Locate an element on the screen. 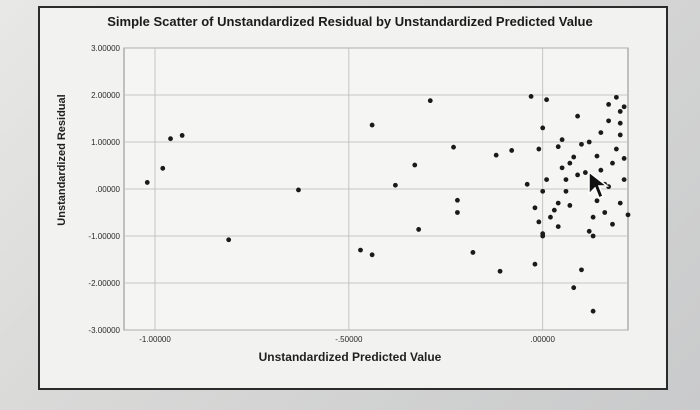 The width and height of the screenshot is (700, 410). x-tick-label: .00000 is located at coordinates (542, 339).